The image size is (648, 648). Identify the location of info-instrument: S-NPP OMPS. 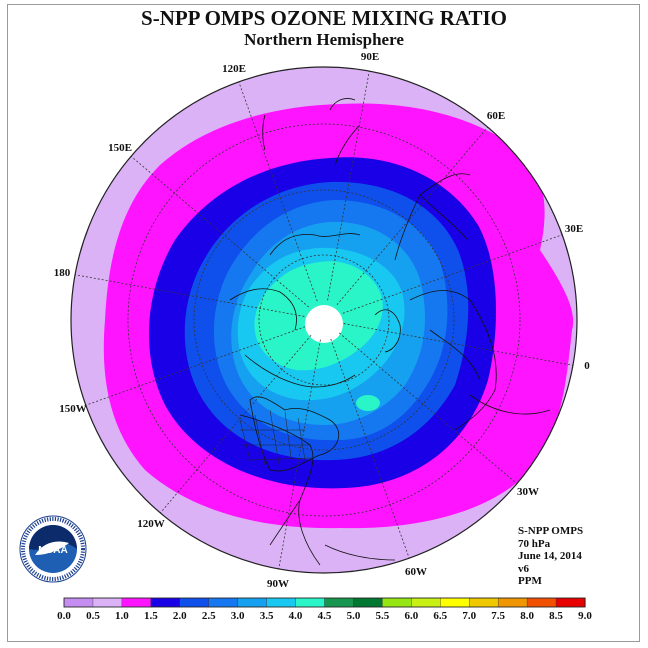
(551, 531).